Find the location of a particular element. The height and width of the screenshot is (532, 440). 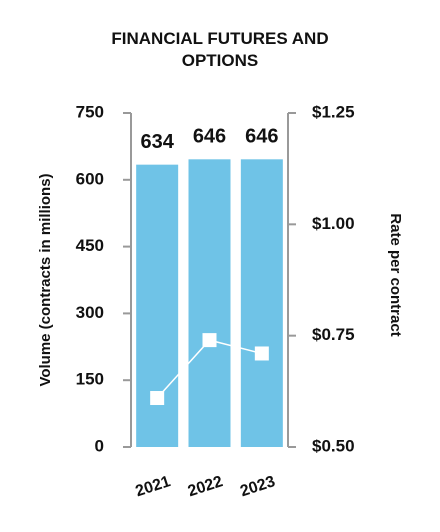

y-tick-label: 150 is located at coordinates (90, 379).